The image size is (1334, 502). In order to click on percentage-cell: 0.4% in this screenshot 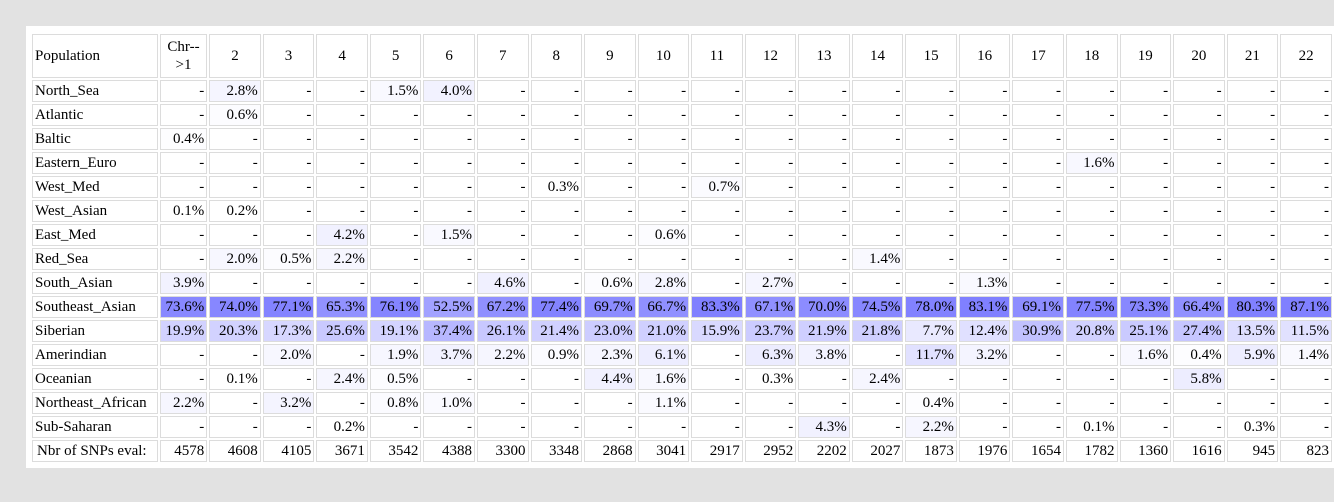, I will do `click(1199, 355)`.